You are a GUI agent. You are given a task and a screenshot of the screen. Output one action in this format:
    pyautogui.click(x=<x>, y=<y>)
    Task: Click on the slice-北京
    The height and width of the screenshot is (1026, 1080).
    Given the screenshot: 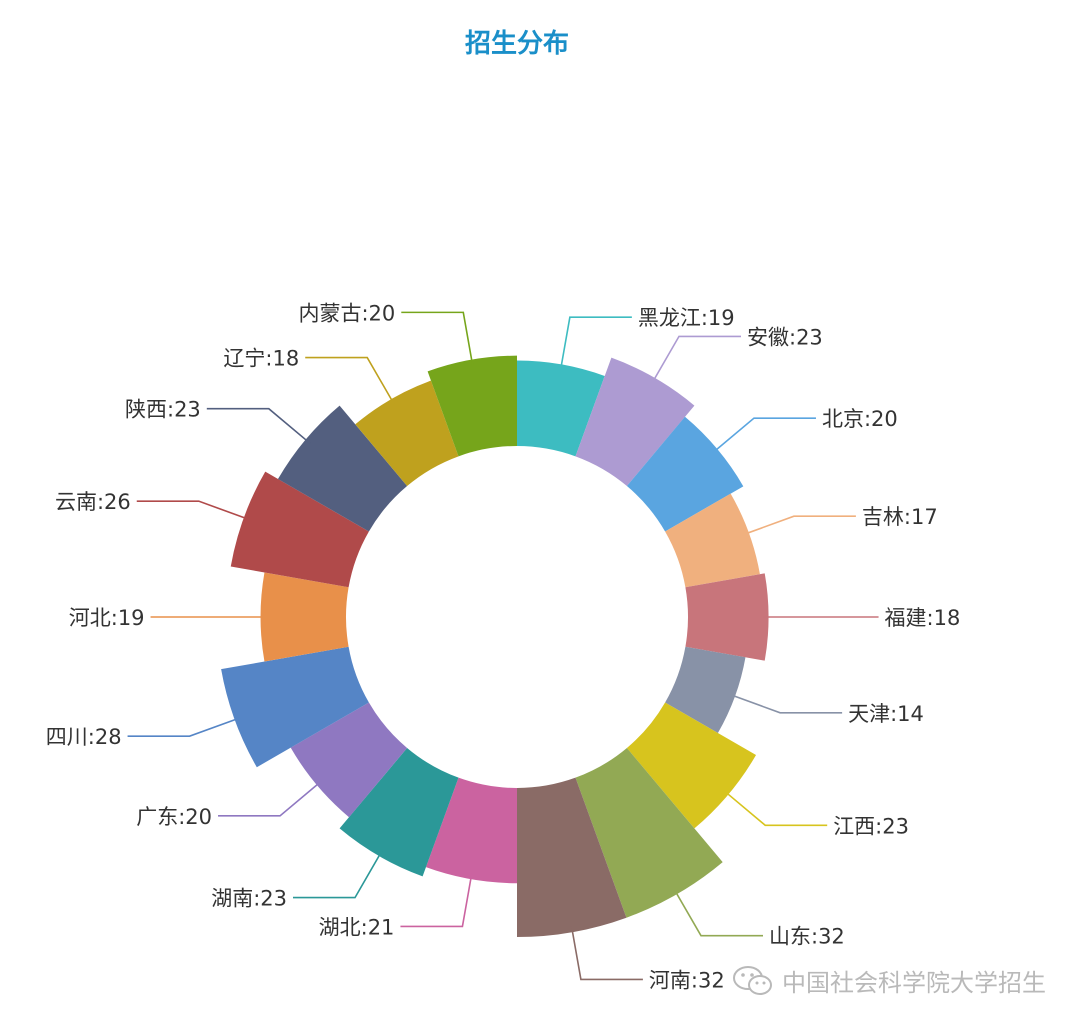 What is the action you would take?
    pyautogui.click(x=685, y=474)
    